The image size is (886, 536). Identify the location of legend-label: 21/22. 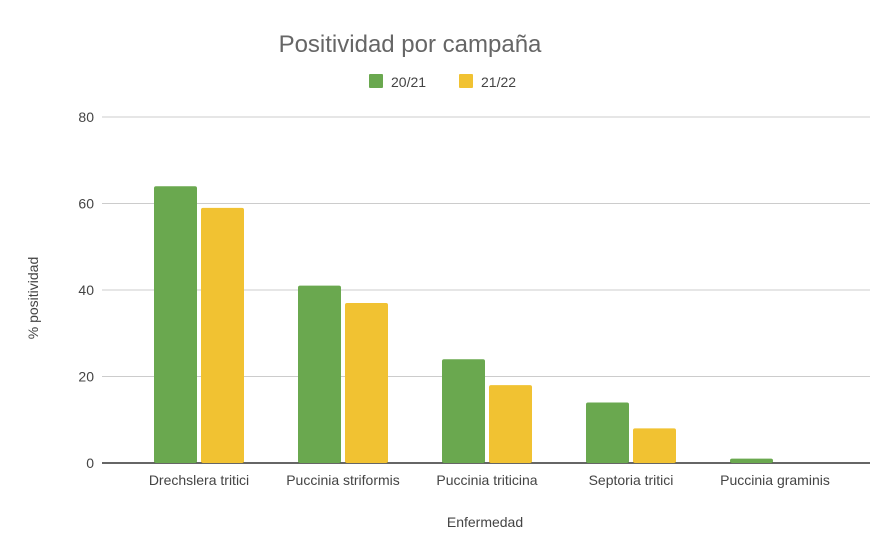
(498, 82).